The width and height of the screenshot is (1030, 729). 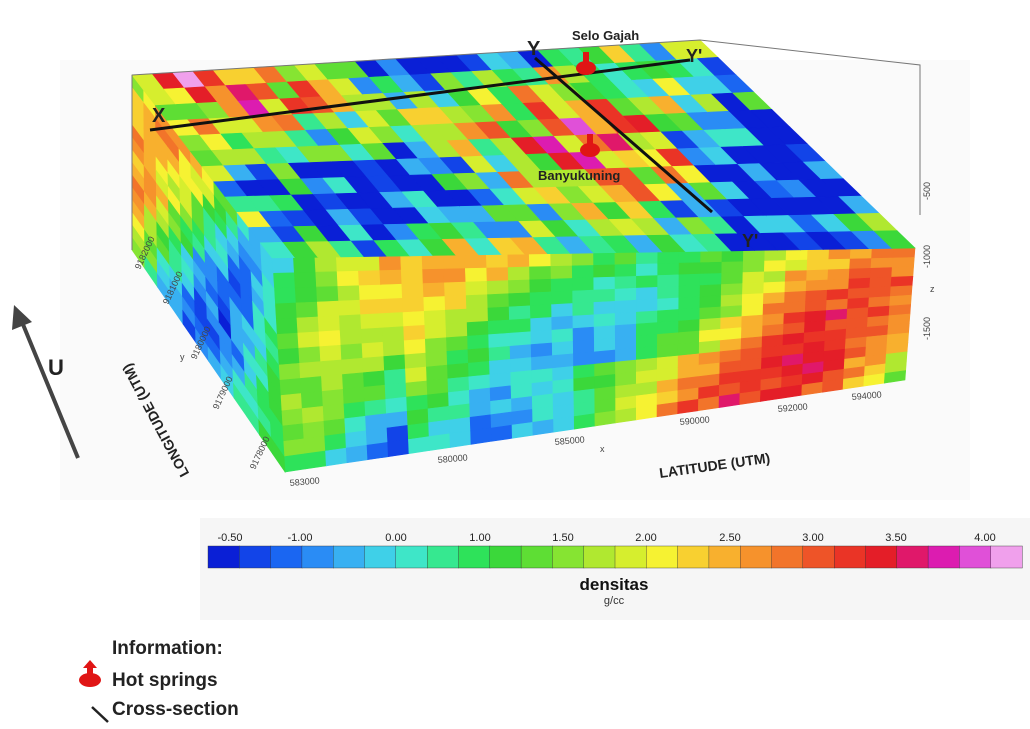 I want to click on y-axis-letter: y, so click(x=182, y=357).